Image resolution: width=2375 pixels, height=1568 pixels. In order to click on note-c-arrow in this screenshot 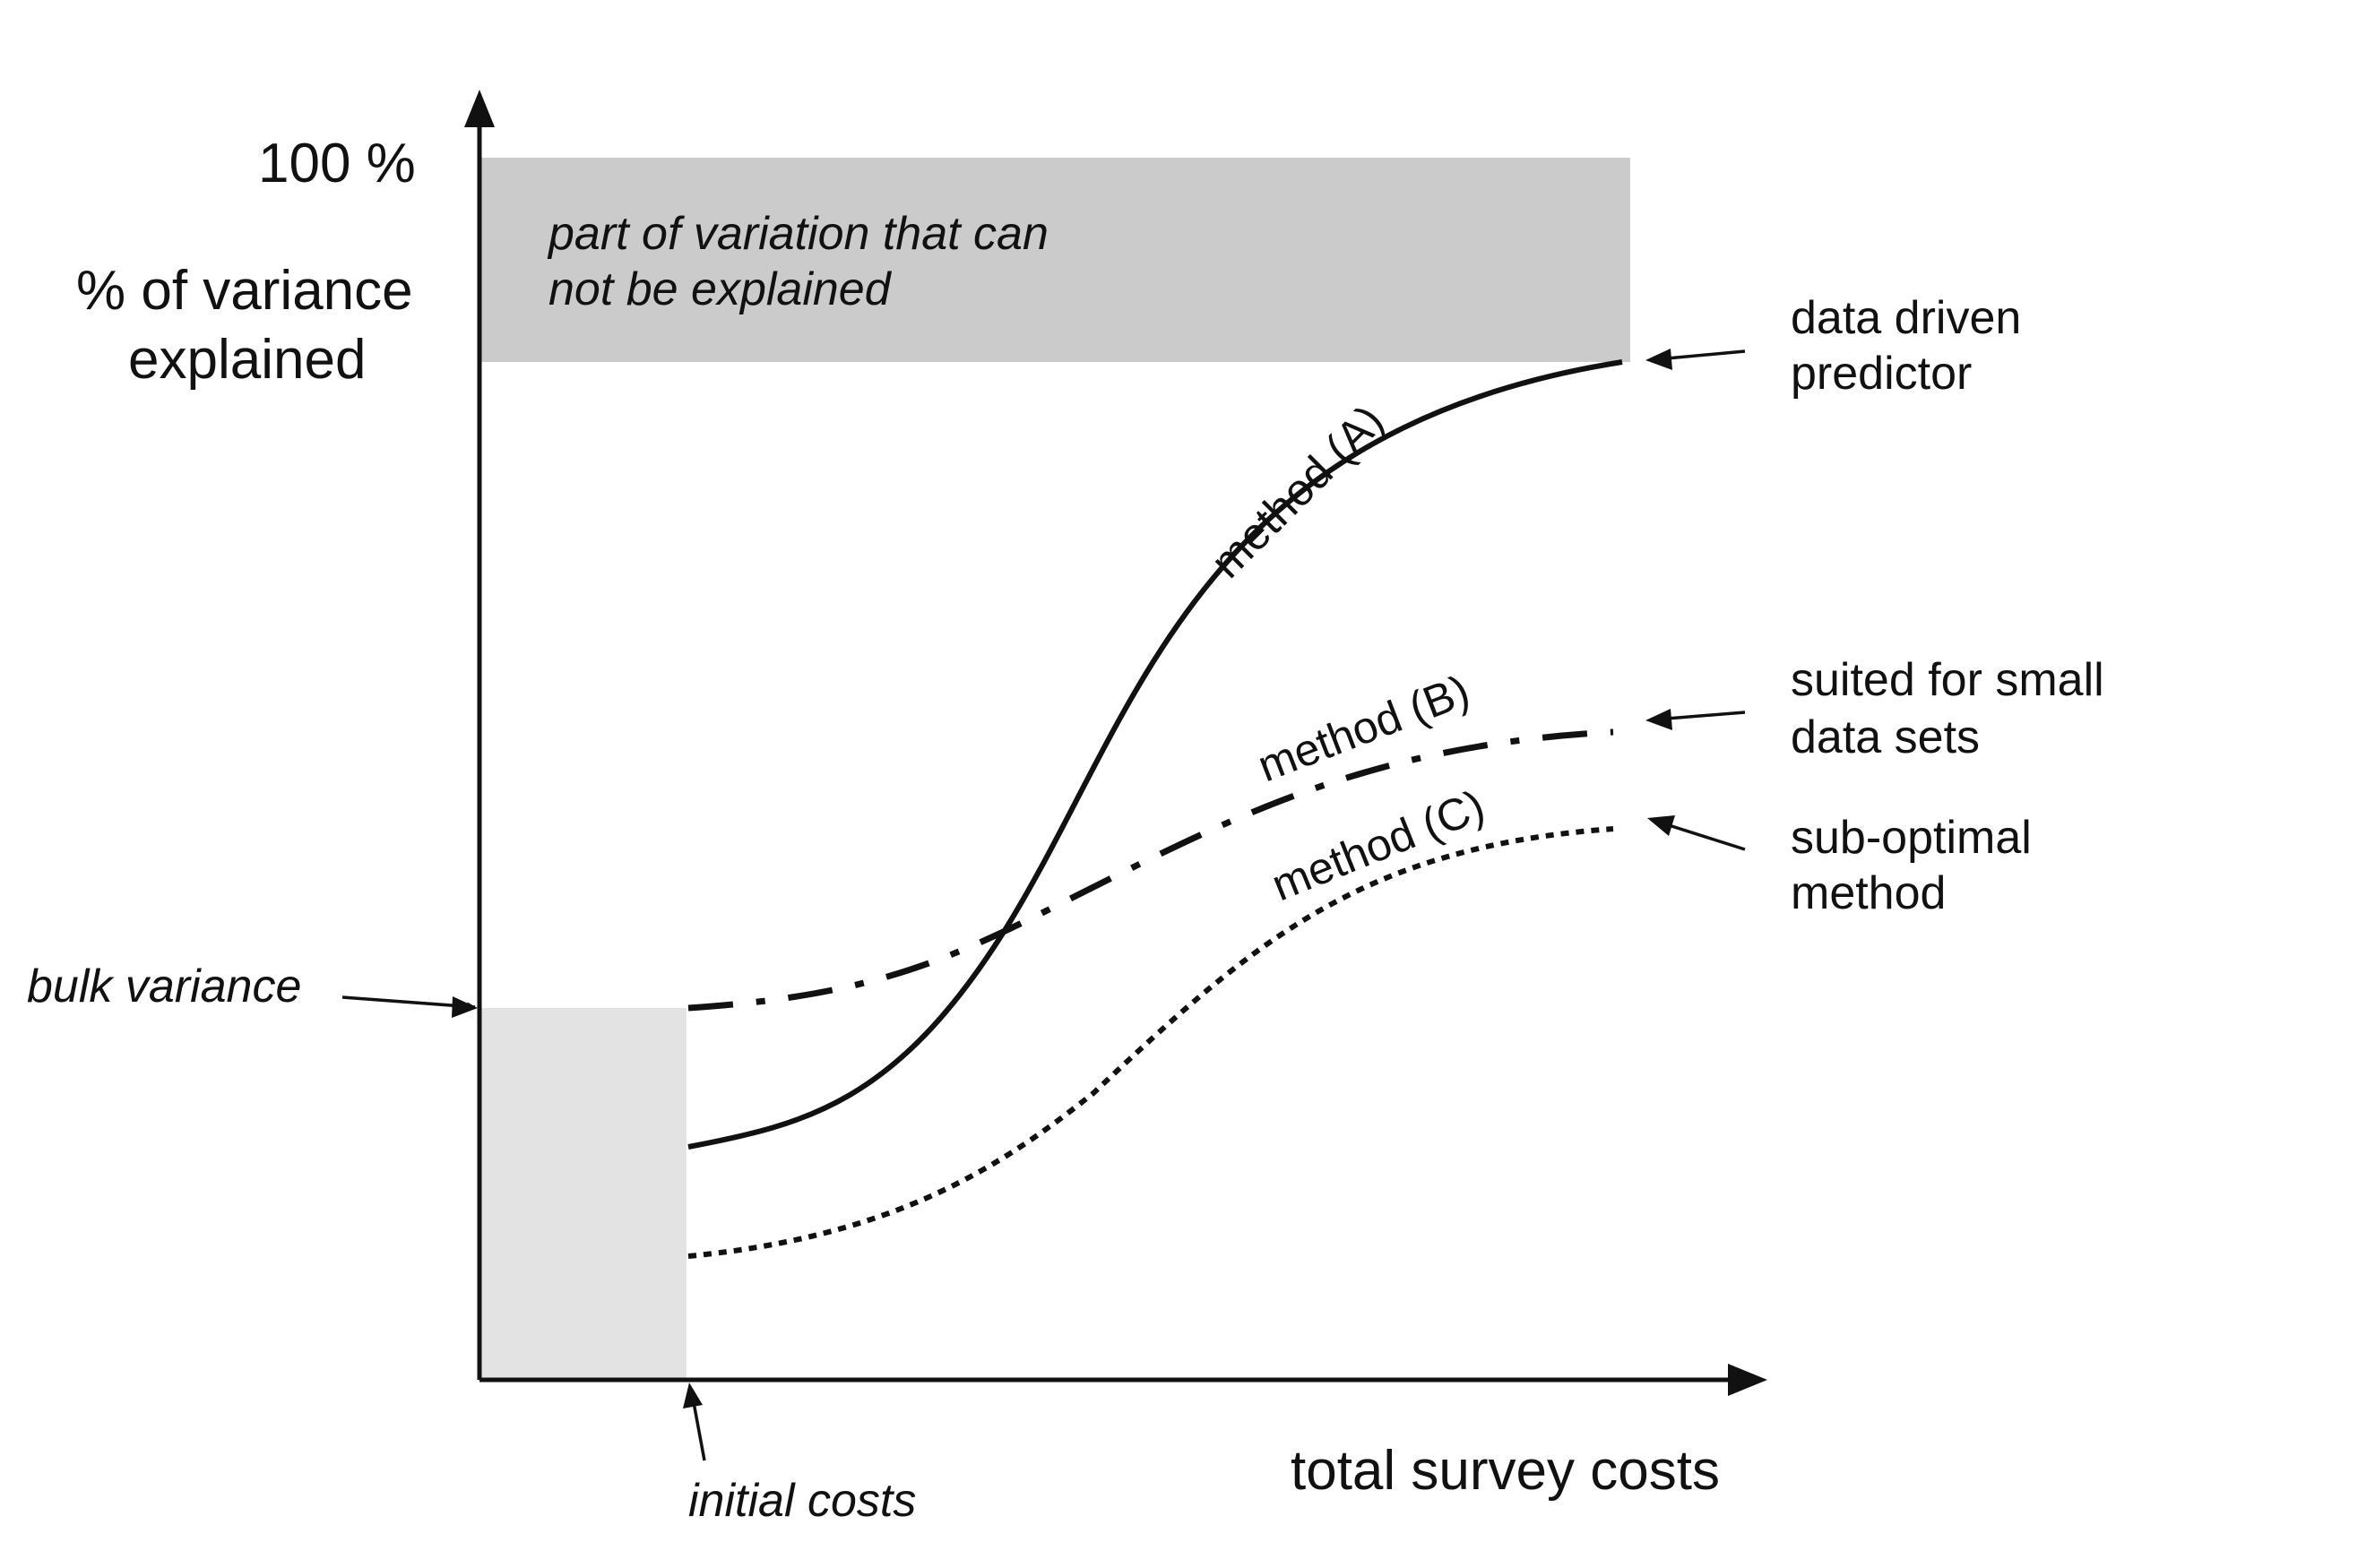, I will do `click(1707, 837)`.